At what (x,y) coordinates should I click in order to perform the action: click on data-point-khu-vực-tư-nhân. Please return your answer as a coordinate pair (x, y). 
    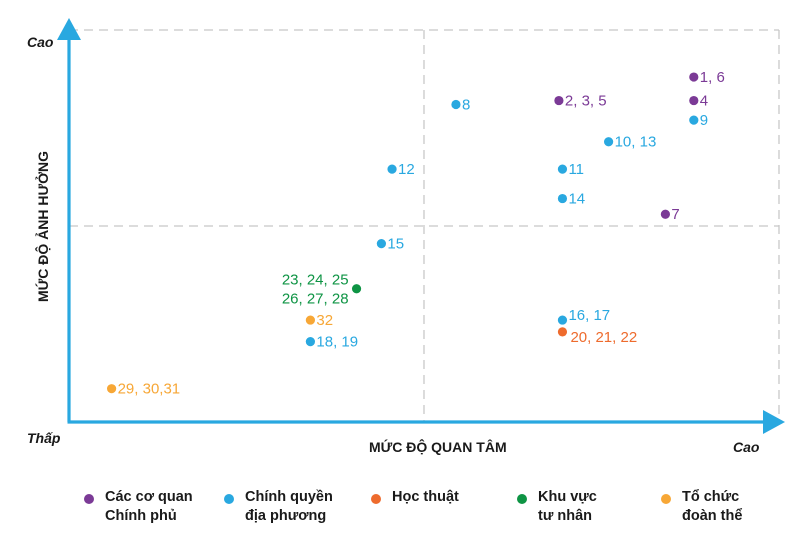
    Looking at the image, I should click on (356, 289).